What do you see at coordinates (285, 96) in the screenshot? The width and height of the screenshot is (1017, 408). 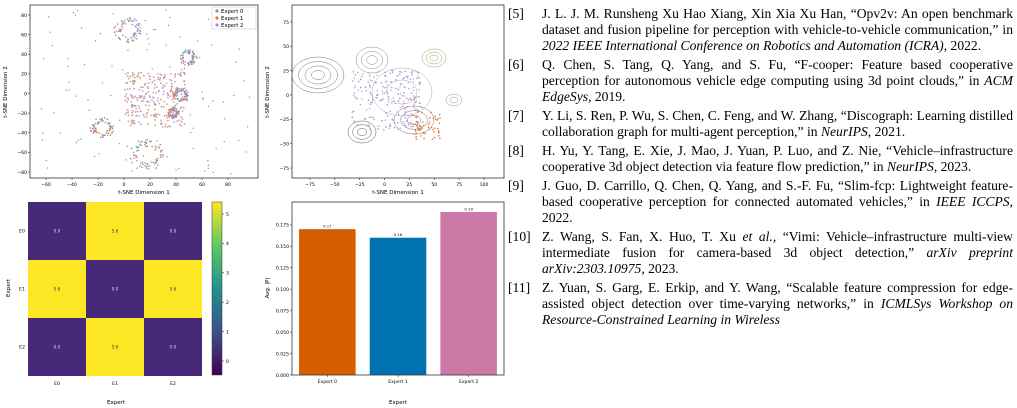 I see `tsne-right-yticks: 75 50 25 0 −25 −50 −75` at bounding box center [285, 96].